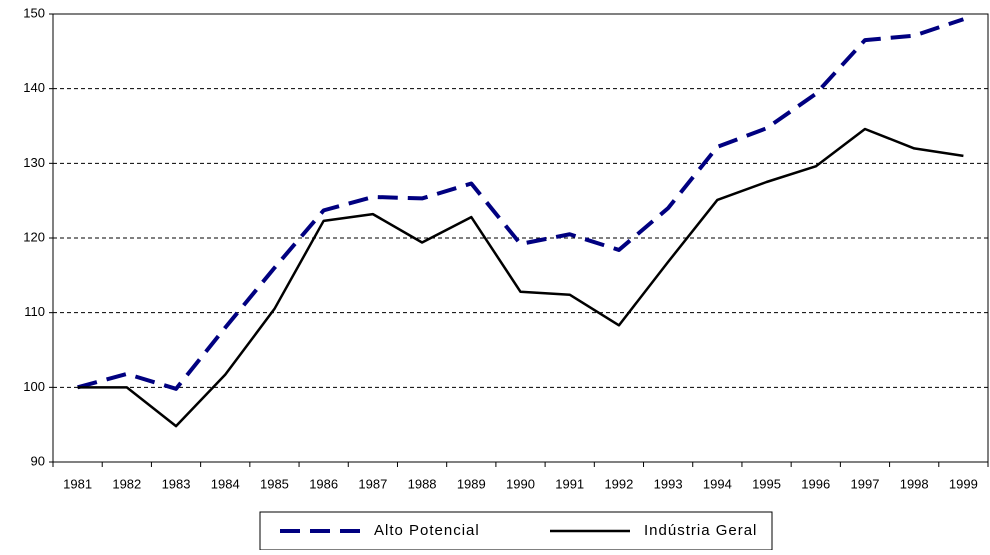 The height and width of the screenshot is (555, 990). I want to click on x-tick-label: 1998, so click(914, 483).